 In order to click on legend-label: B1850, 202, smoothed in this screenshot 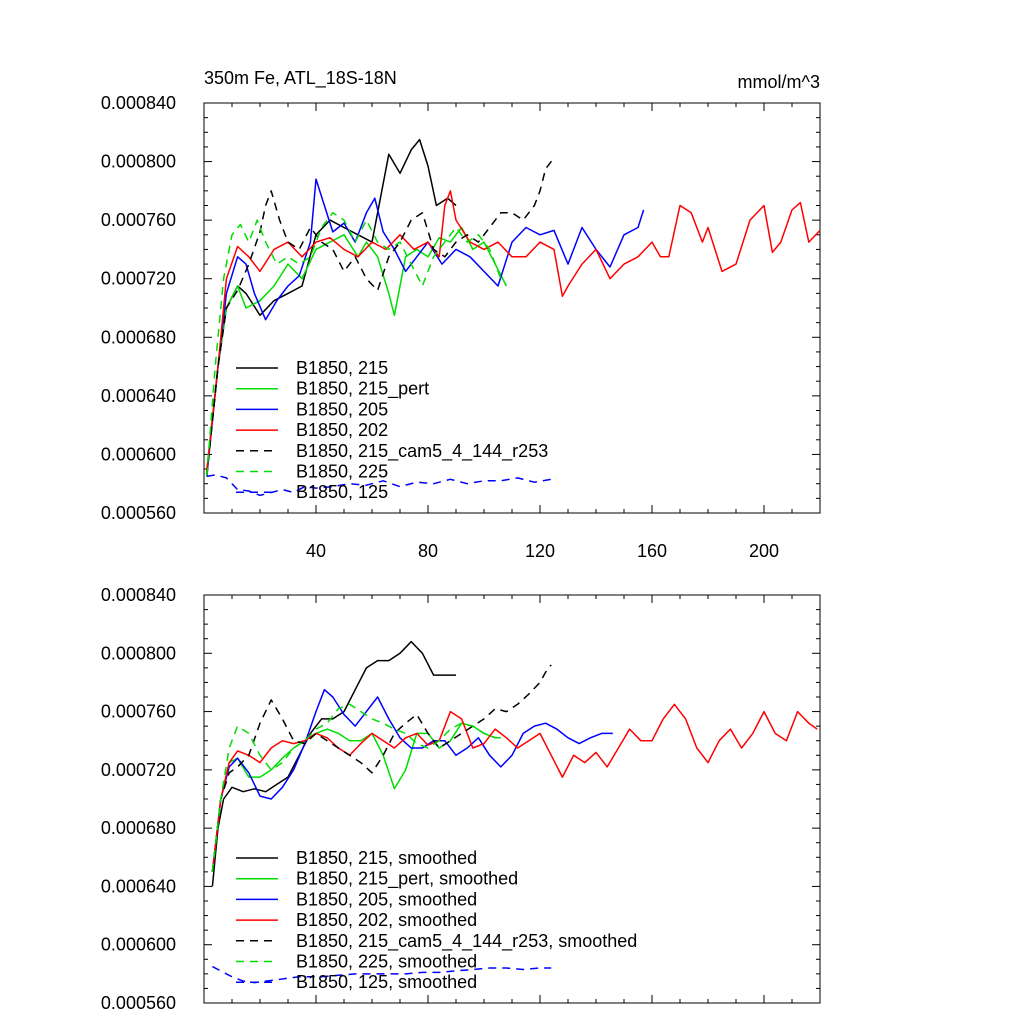, I will do `click(386, 920)`.